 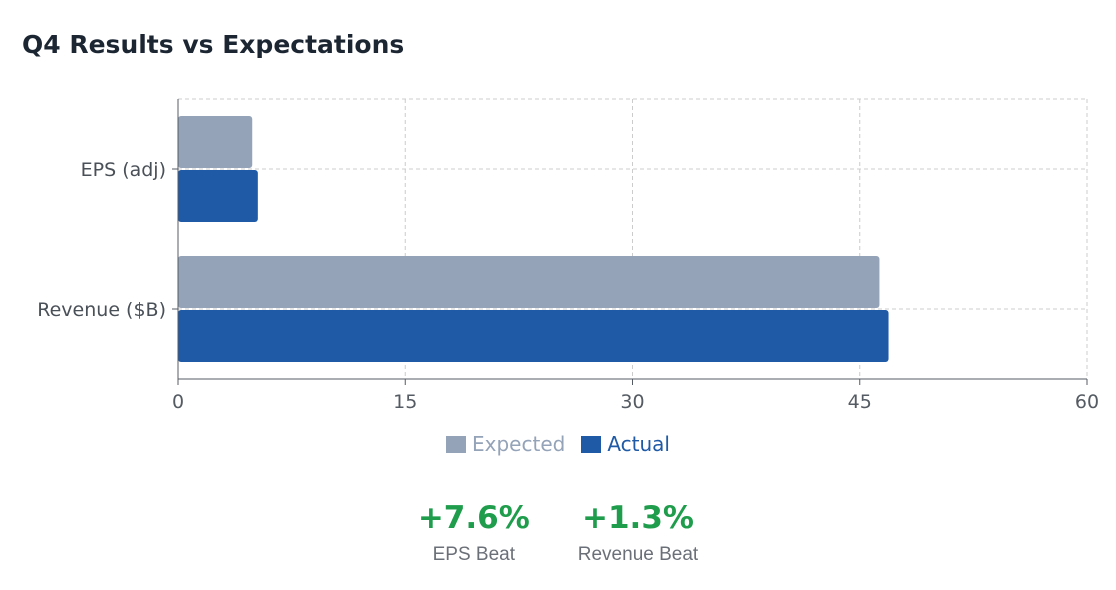 I want to click on legend-label-actual: Actual, so click(x=638, y=444).